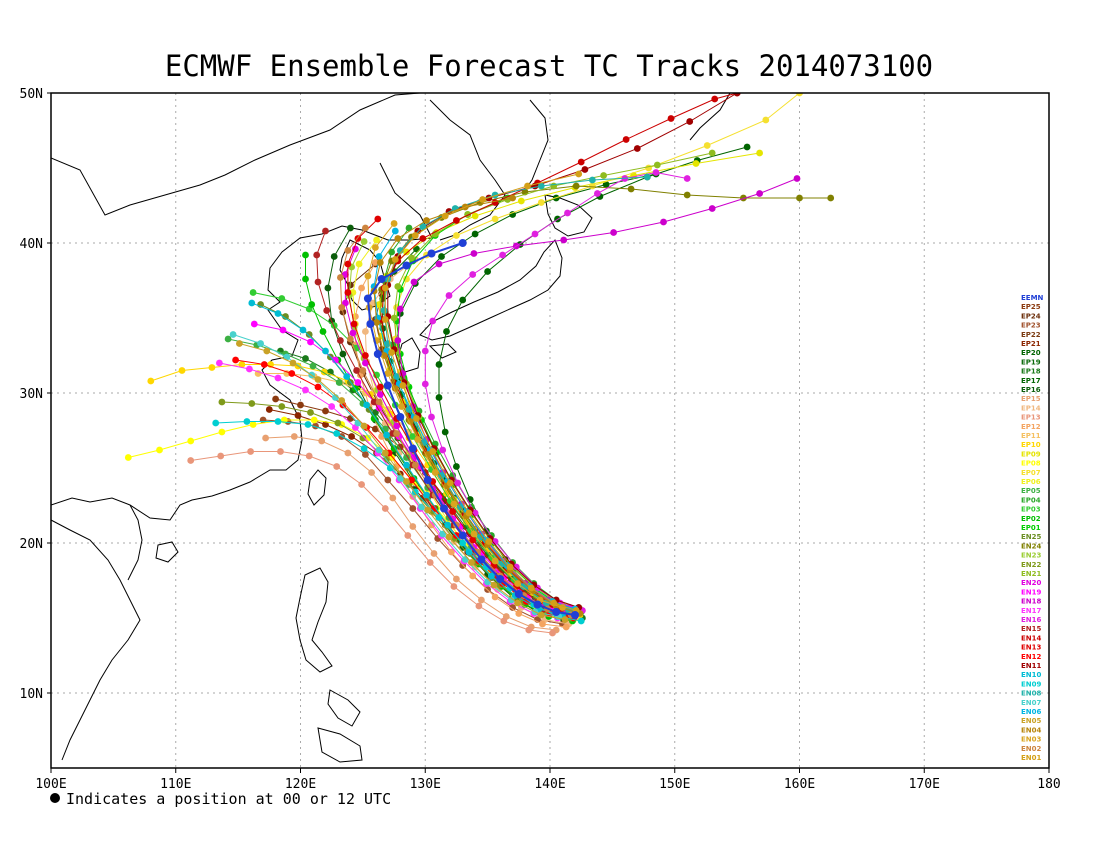 The height and width of the screenshot is (850, 1100). I want to click on legend-entry: EEMN, so click(1032, 298).